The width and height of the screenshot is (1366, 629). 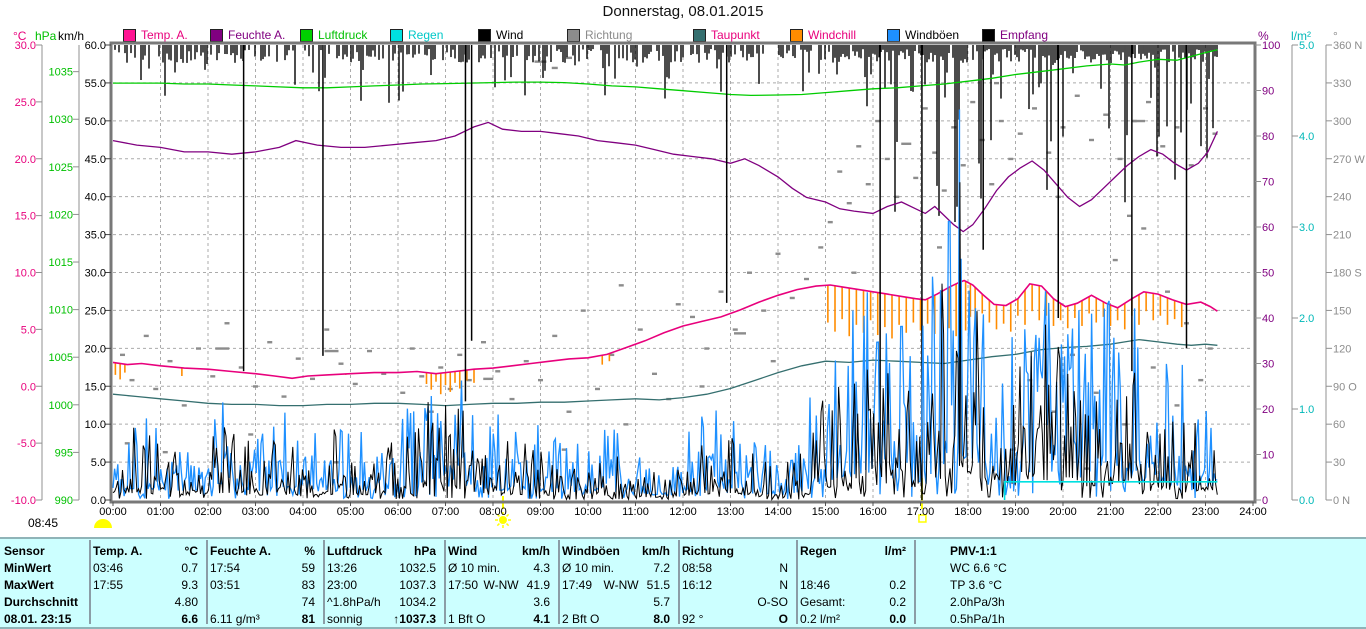 I want to click on svg-text: 50, so click(x=1268, y=274).